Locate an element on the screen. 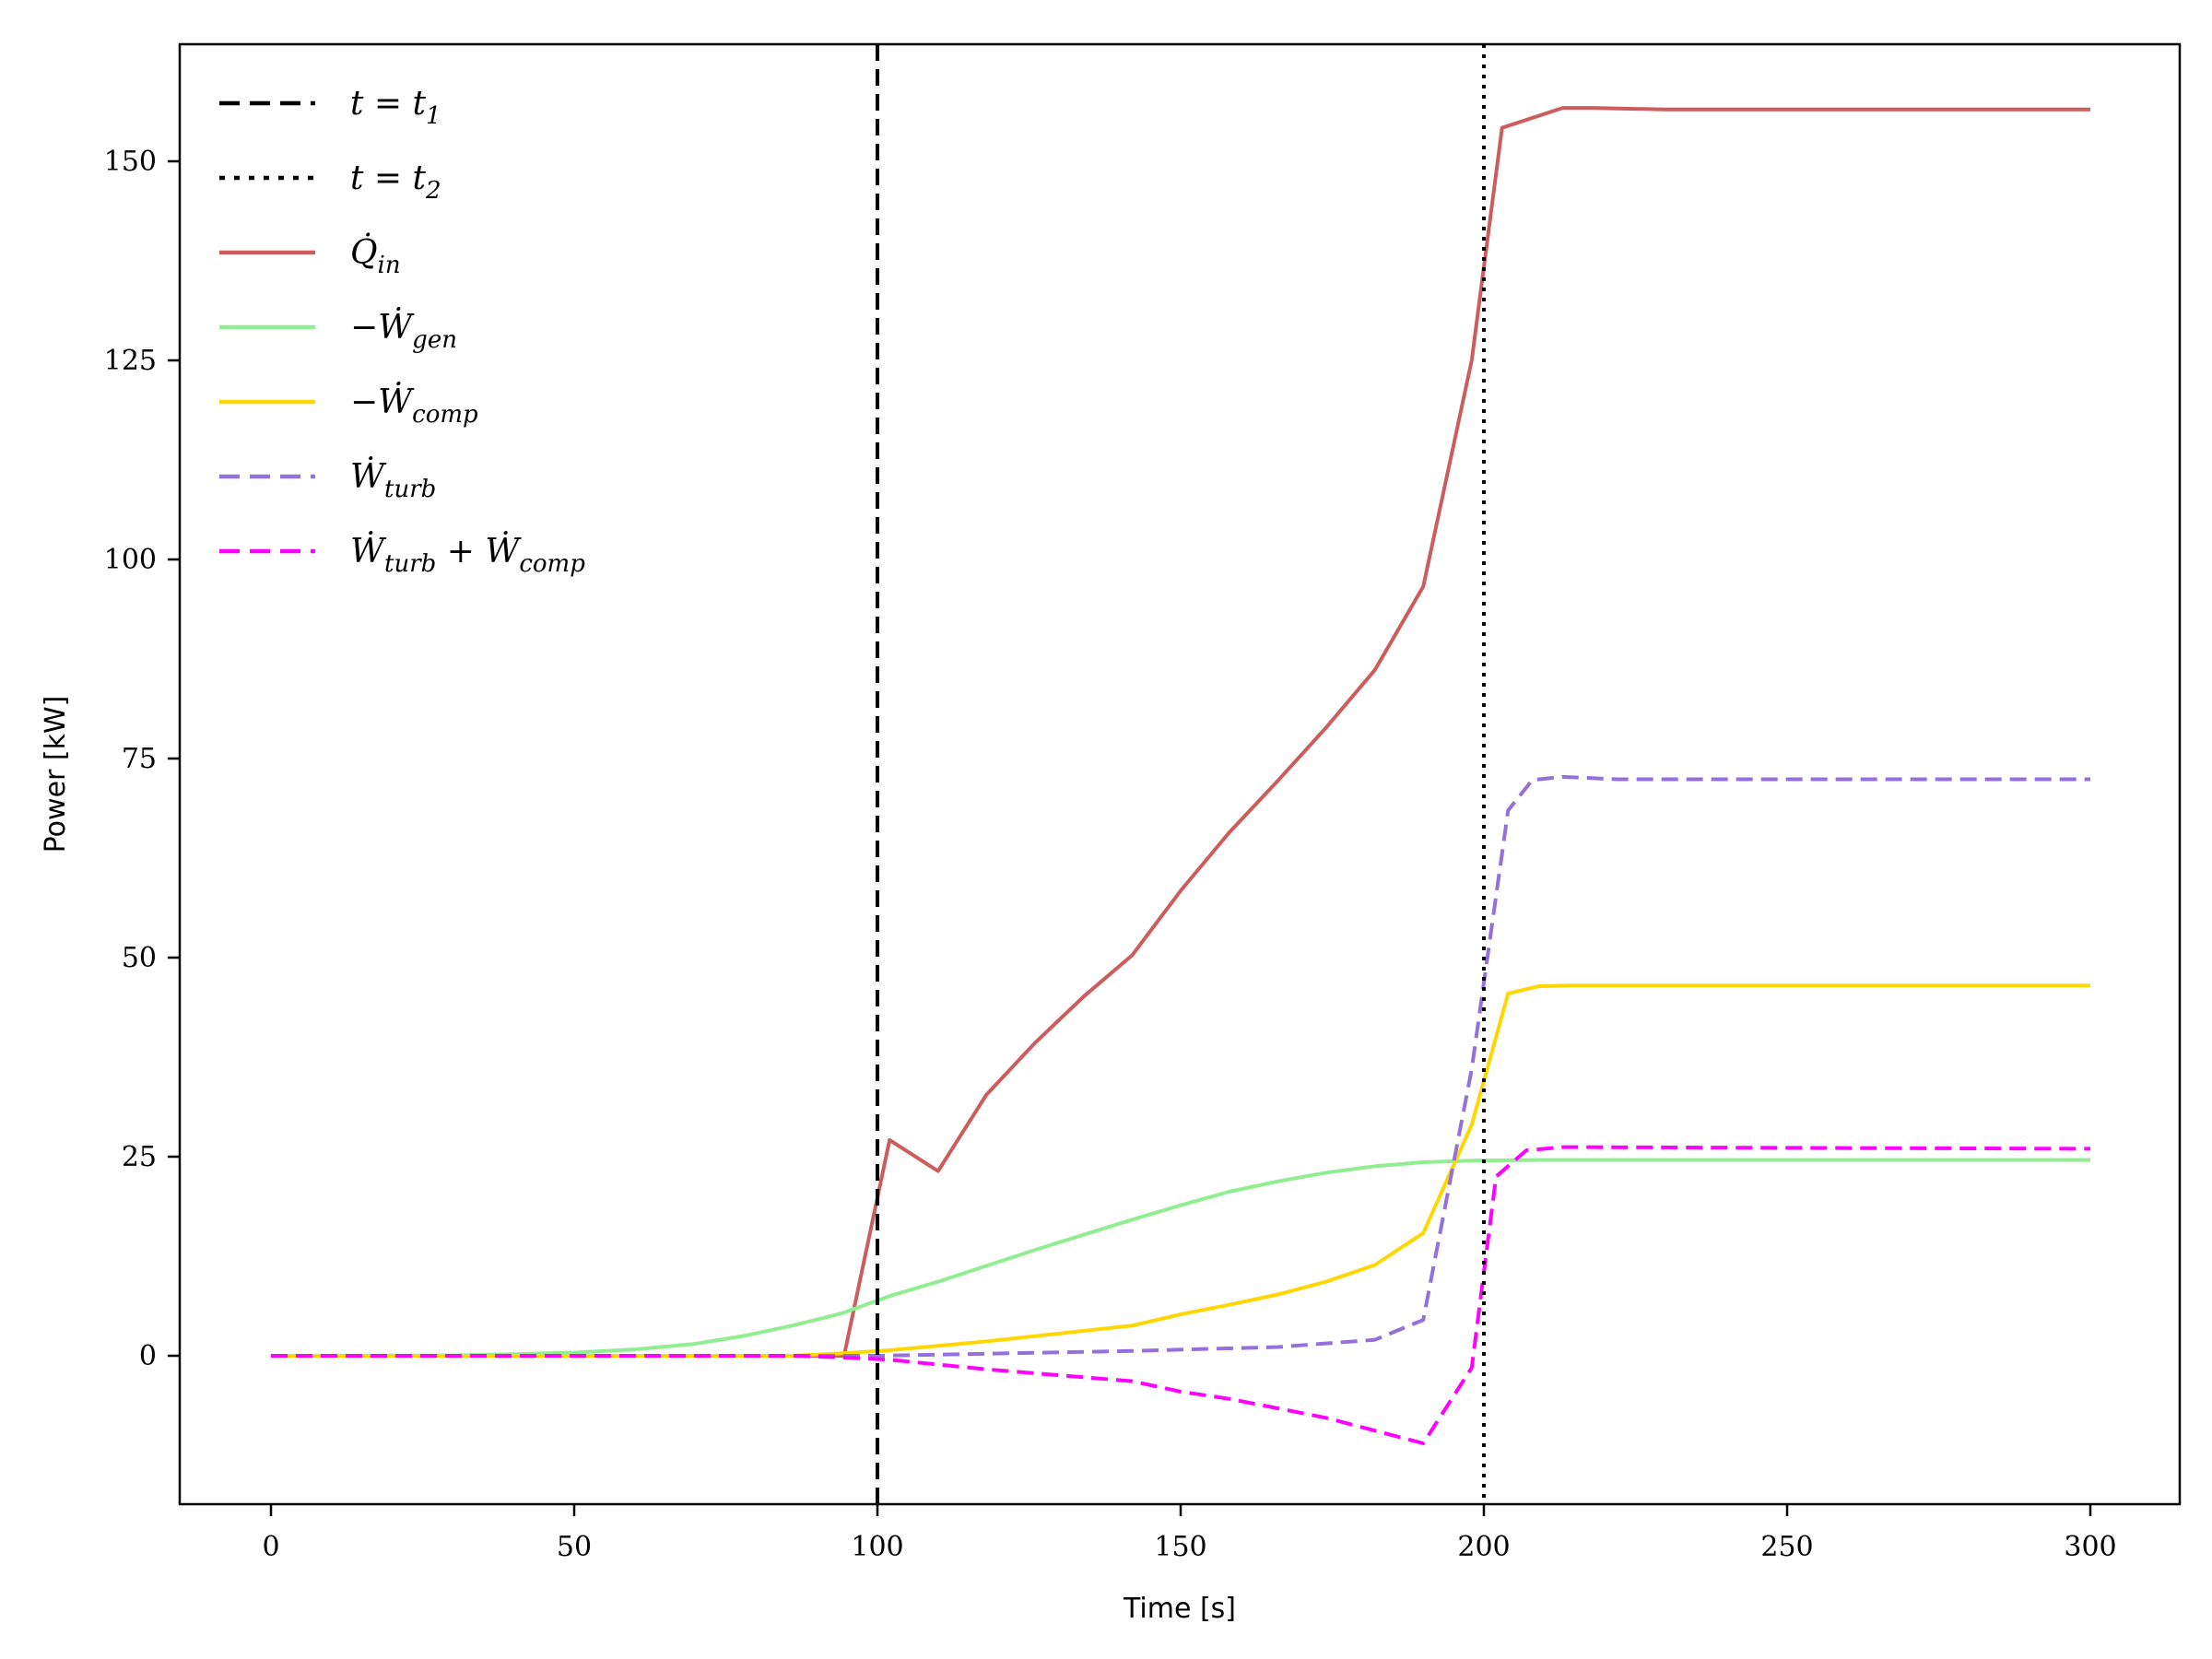 Image resolution: width=2212 pixels, height=1659 pixels. y-axis-label: Power [kW] is located at coordinates (56, 774).